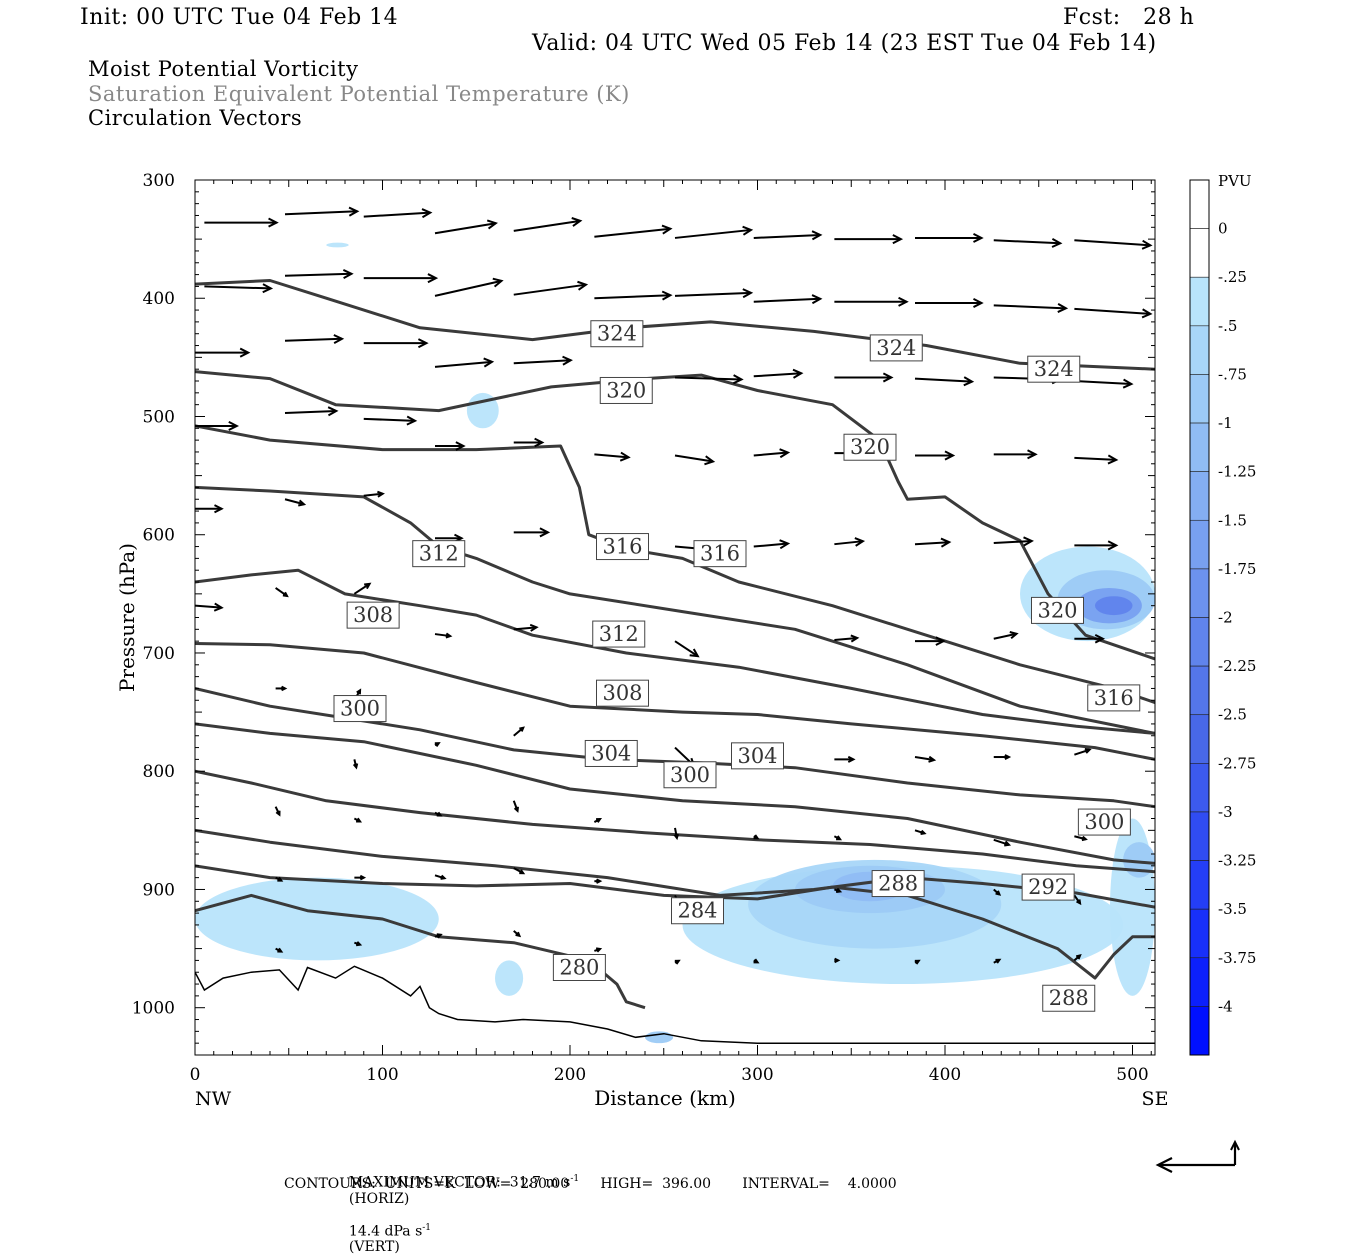 The width and height of the screenshot is (1350, 1255). I want to click on contour-label-text: 304, so click(757, 756).